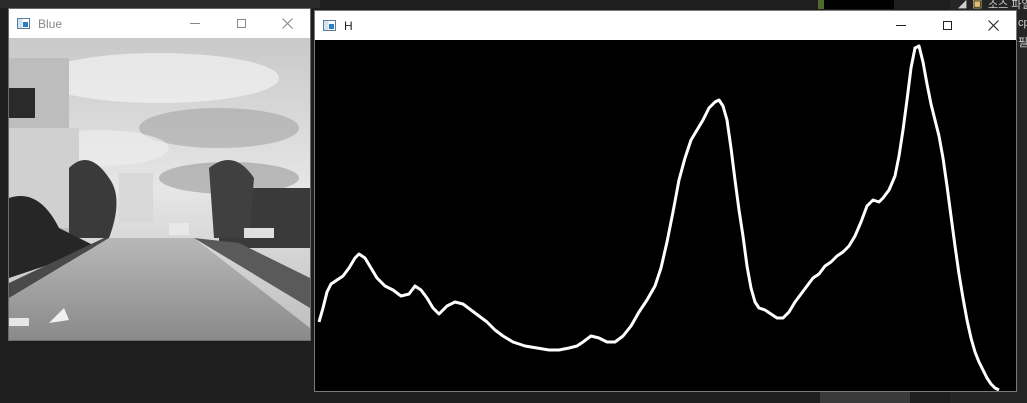 The width and height of the screenshot is (1027, 403). What do you see at coordinates (1007, 5) in the screenshot?
I see `tree-item-label: 소스 파일` at bounding box center [1007, 5].